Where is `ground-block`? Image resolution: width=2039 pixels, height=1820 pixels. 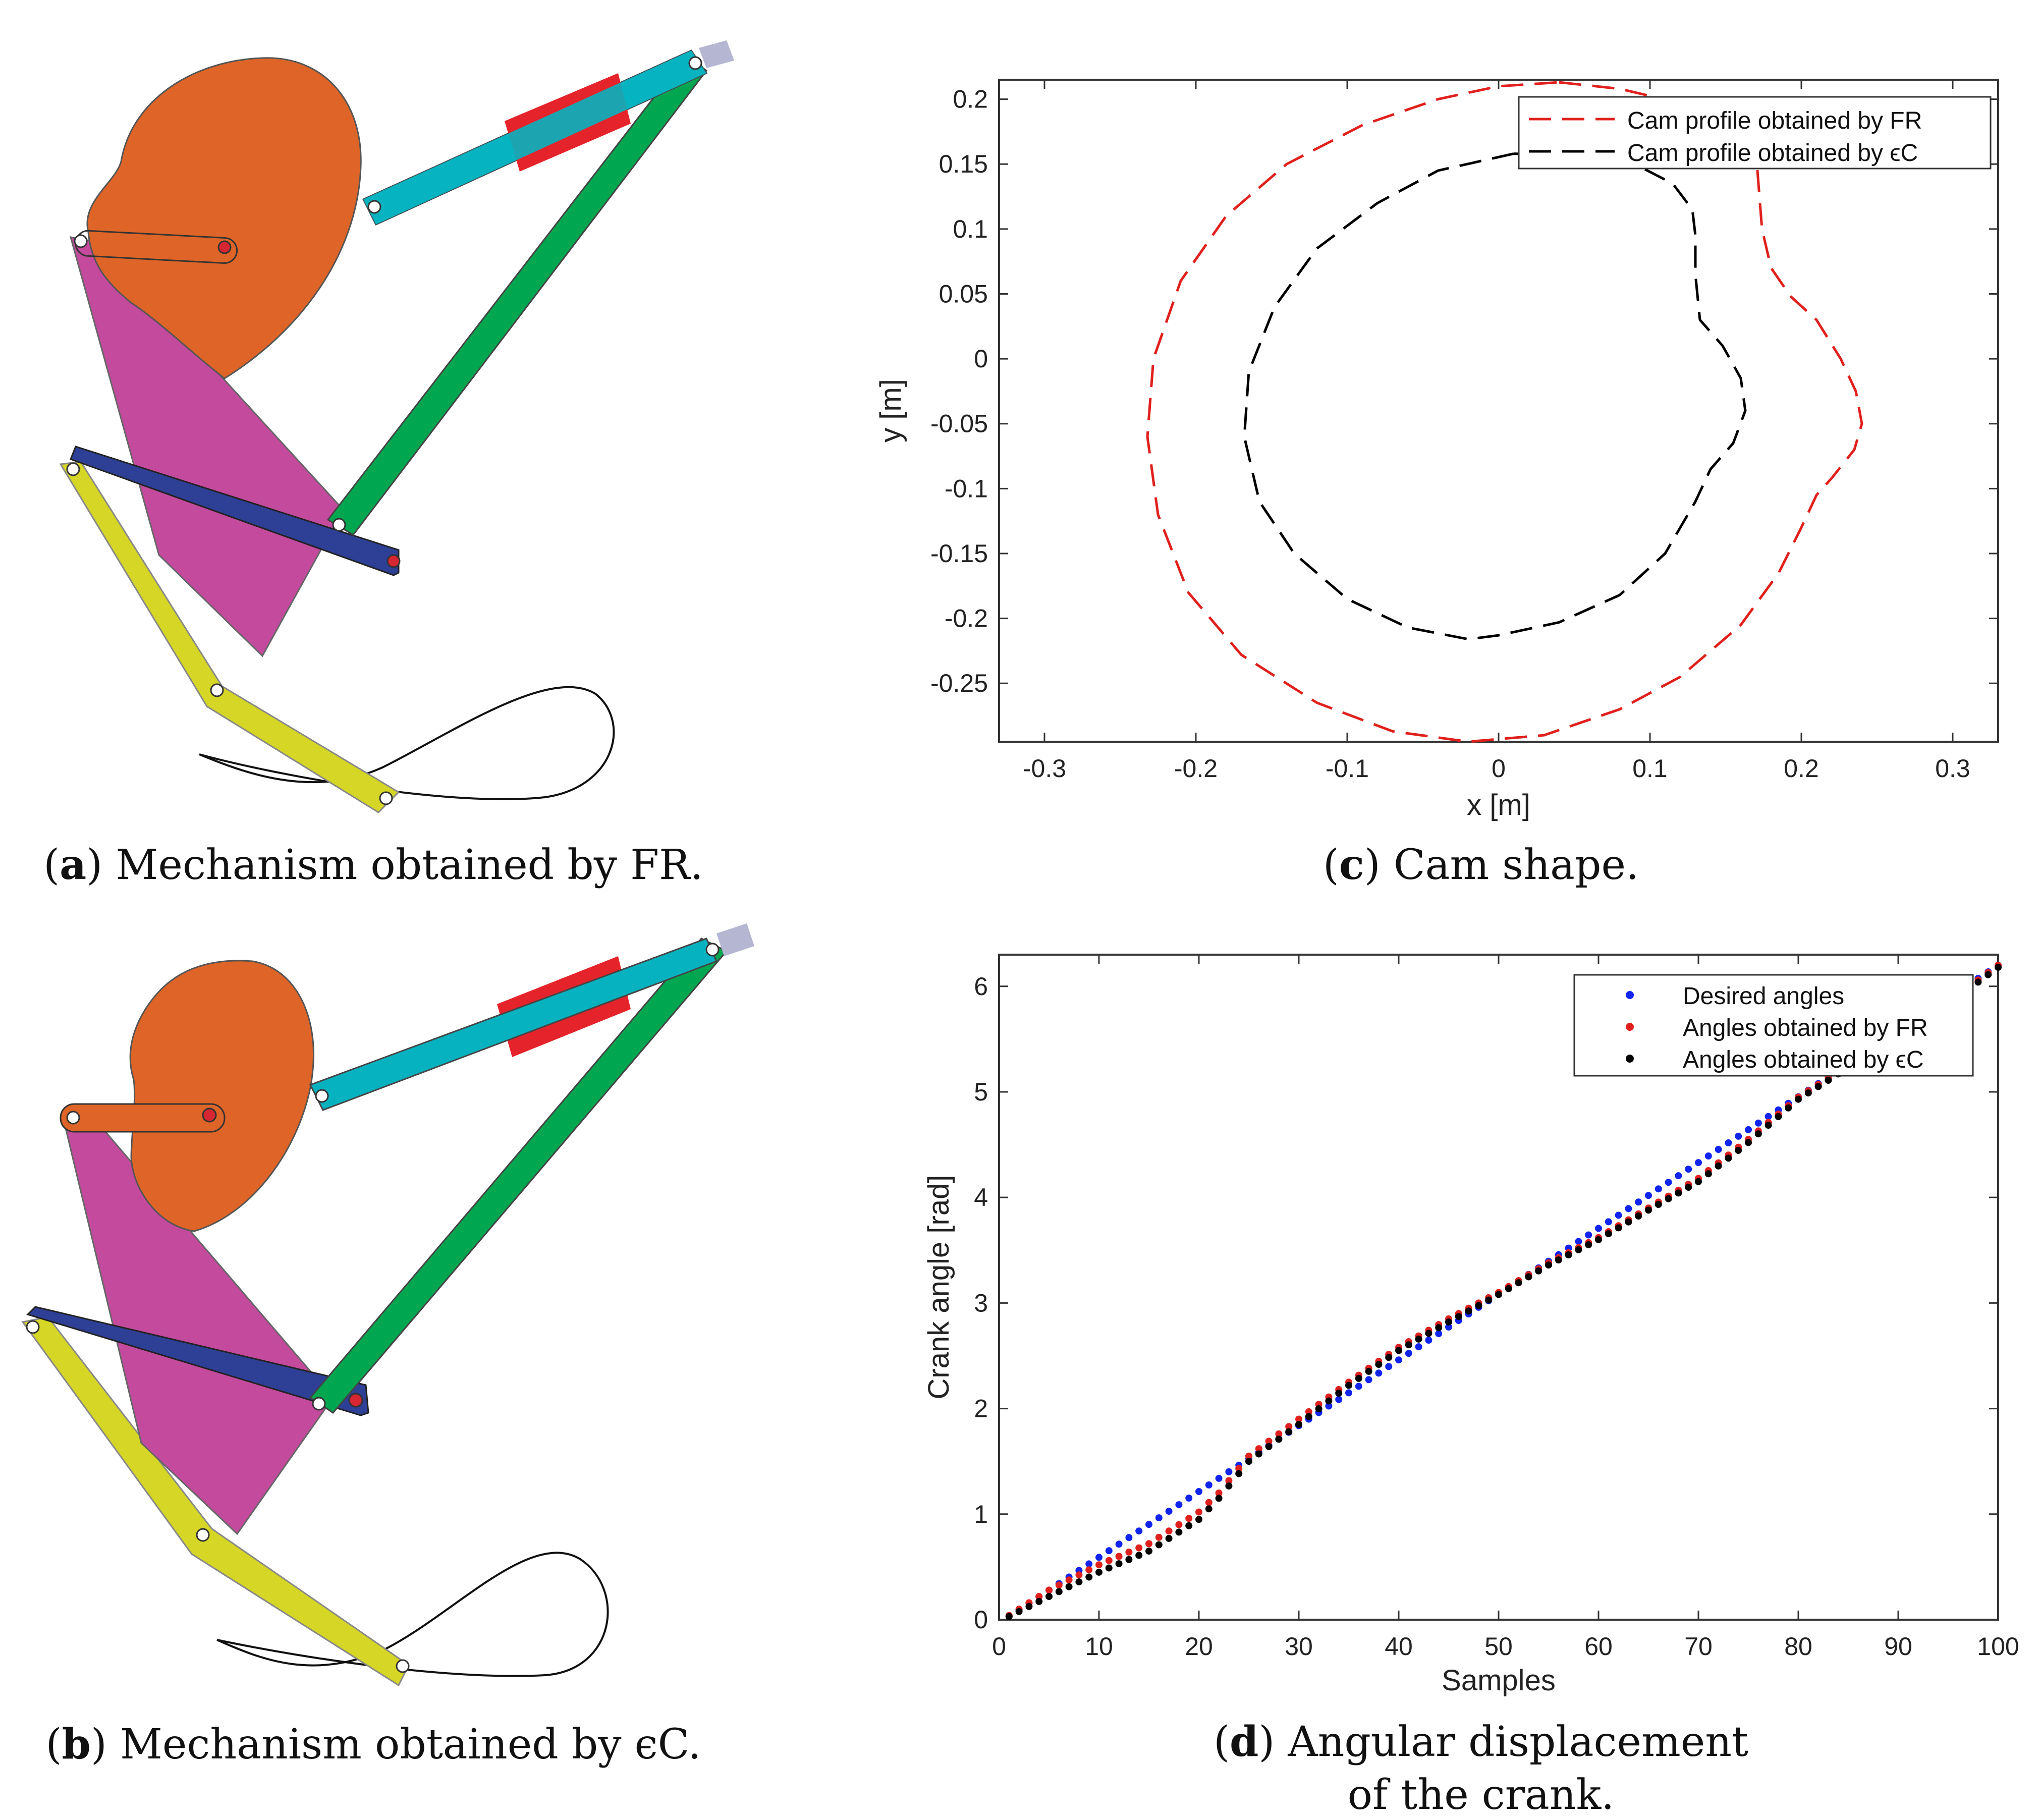 ground-block is located at coordinates (716, 54).